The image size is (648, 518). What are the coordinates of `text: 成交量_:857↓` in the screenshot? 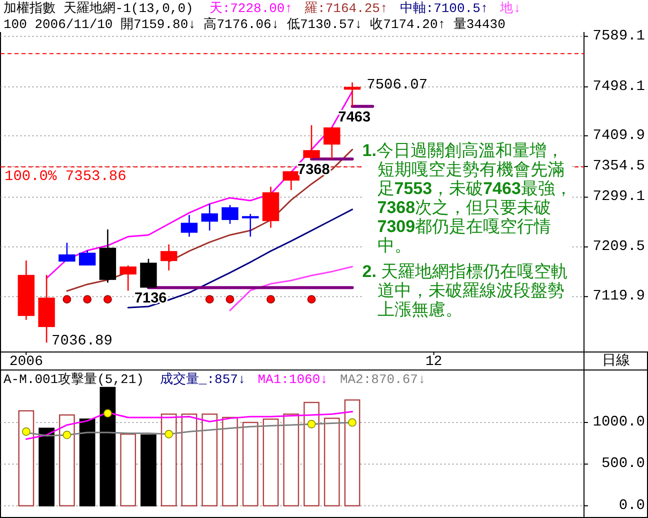 It's located at (203, 378).